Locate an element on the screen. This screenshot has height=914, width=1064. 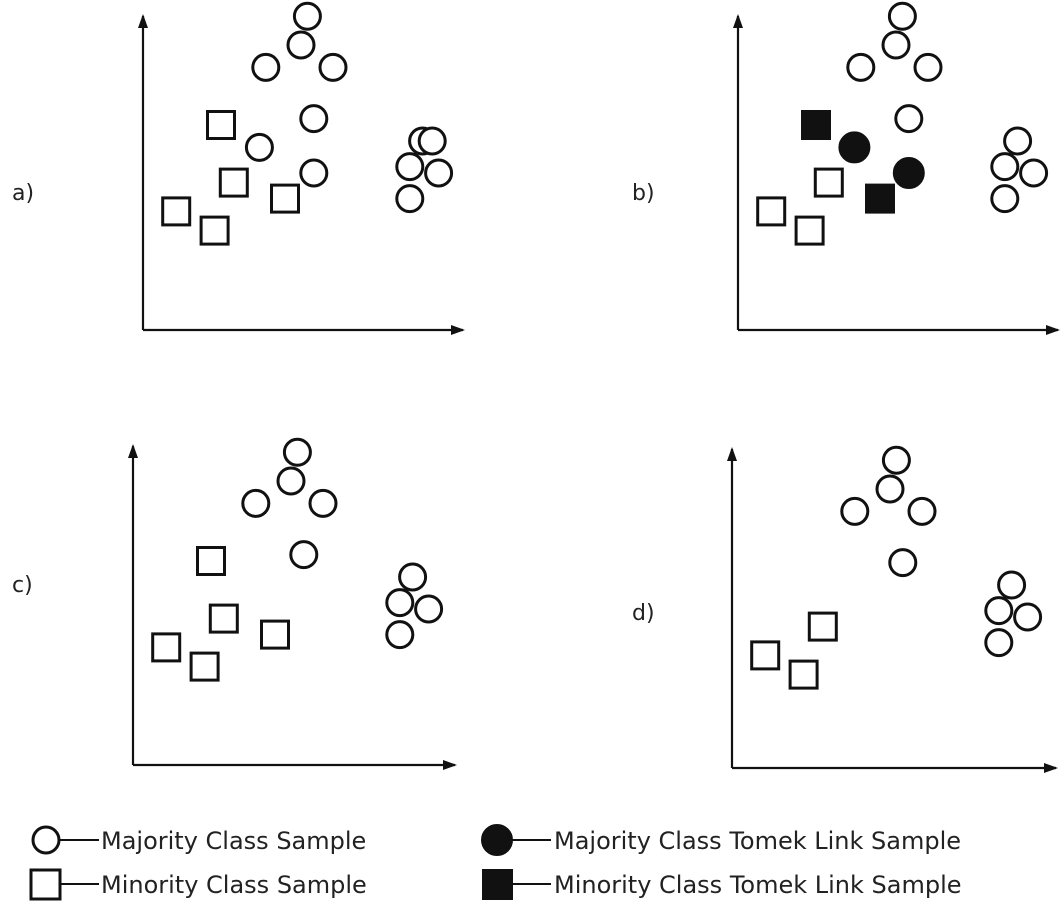
panel-d-label: d) is located at coordinates (643, 613).